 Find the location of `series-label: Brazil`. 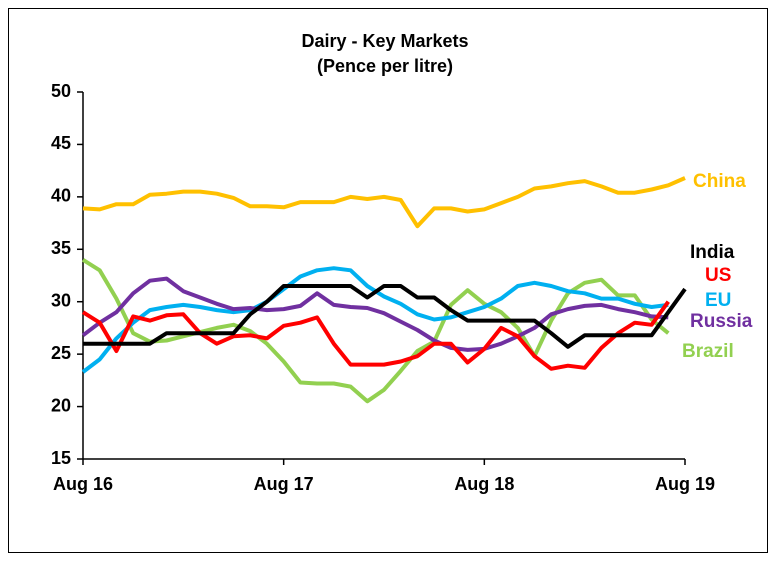

series-label: Brazil is located at coordinates (708, 351).